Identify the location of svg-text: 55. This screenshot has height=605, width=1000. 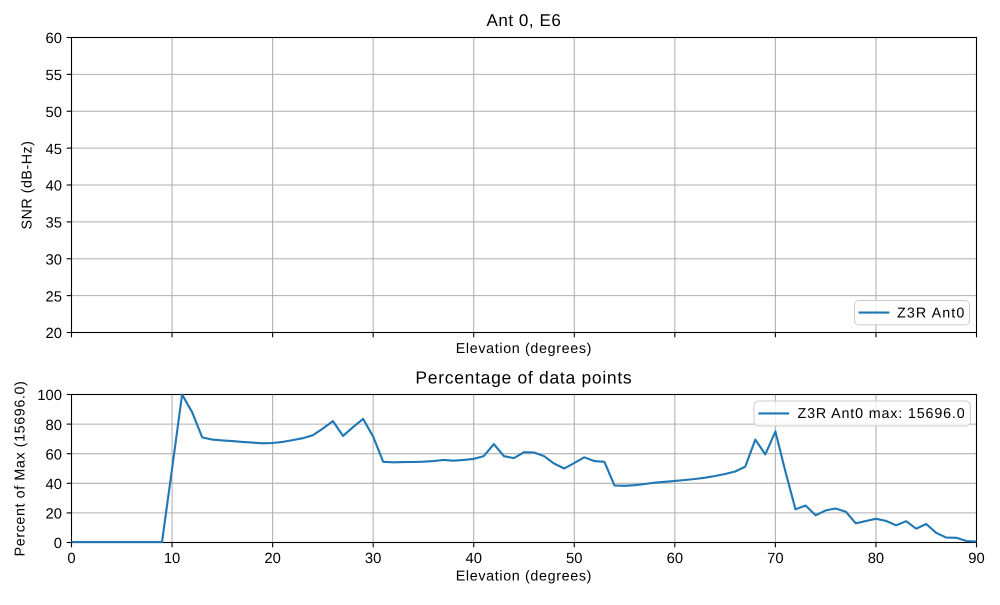
(54, 76).